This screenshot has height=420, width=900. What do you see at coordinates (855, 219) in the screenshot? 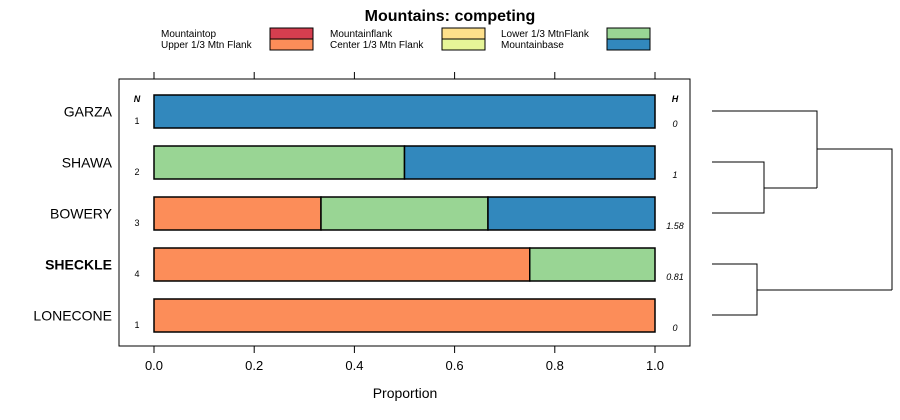
I see `dendro-root` at bounding box center [855, 219].